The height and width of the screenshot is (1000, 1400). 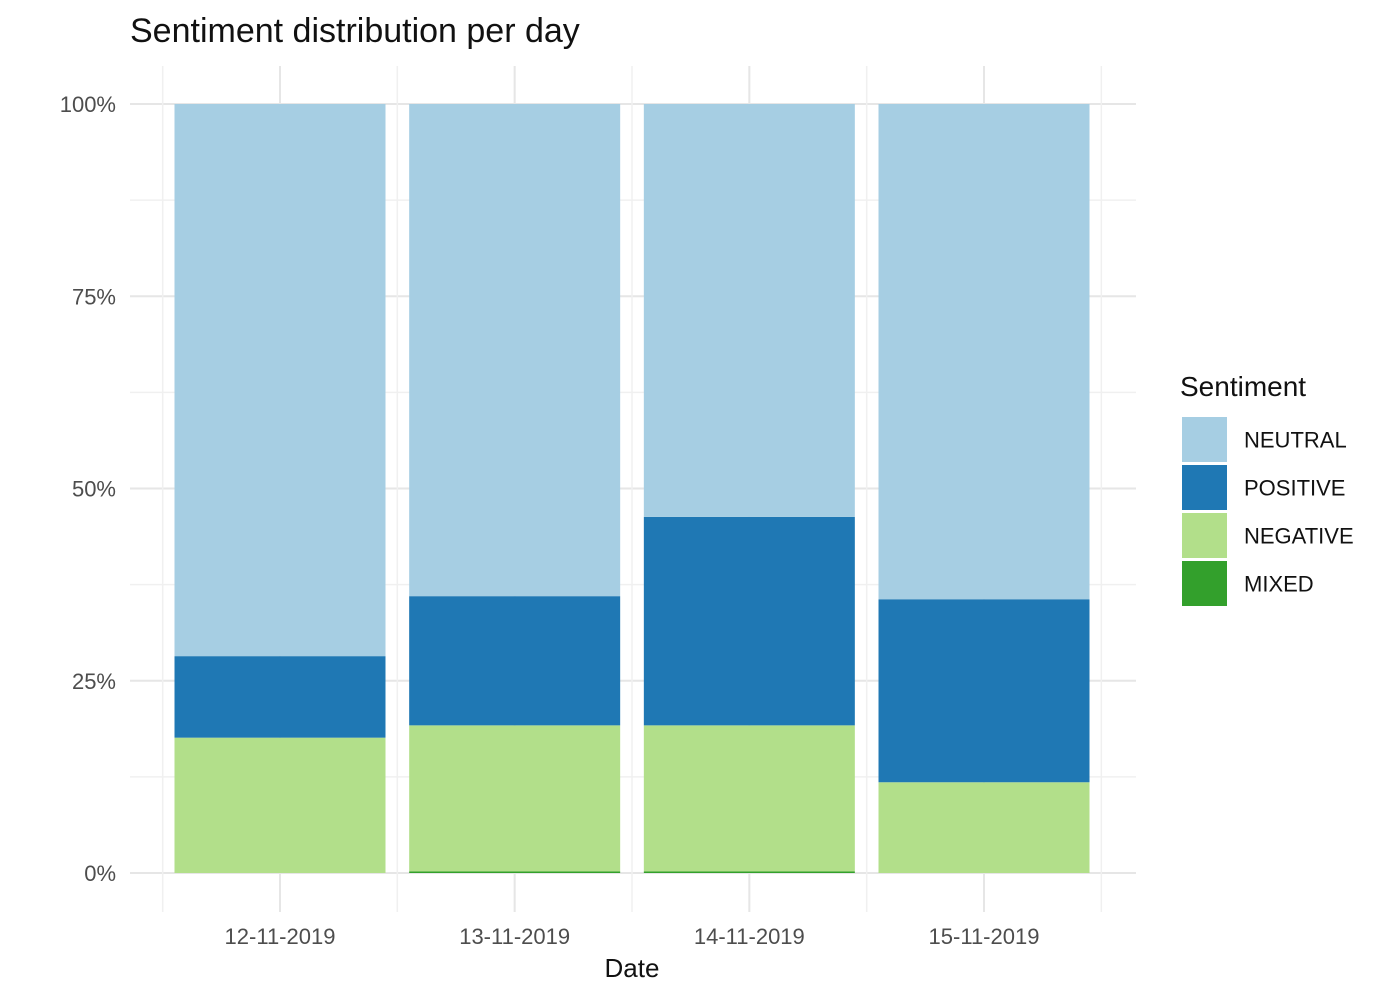 I want to click on y-tick-label: 50%, so click(x=94, y=489).